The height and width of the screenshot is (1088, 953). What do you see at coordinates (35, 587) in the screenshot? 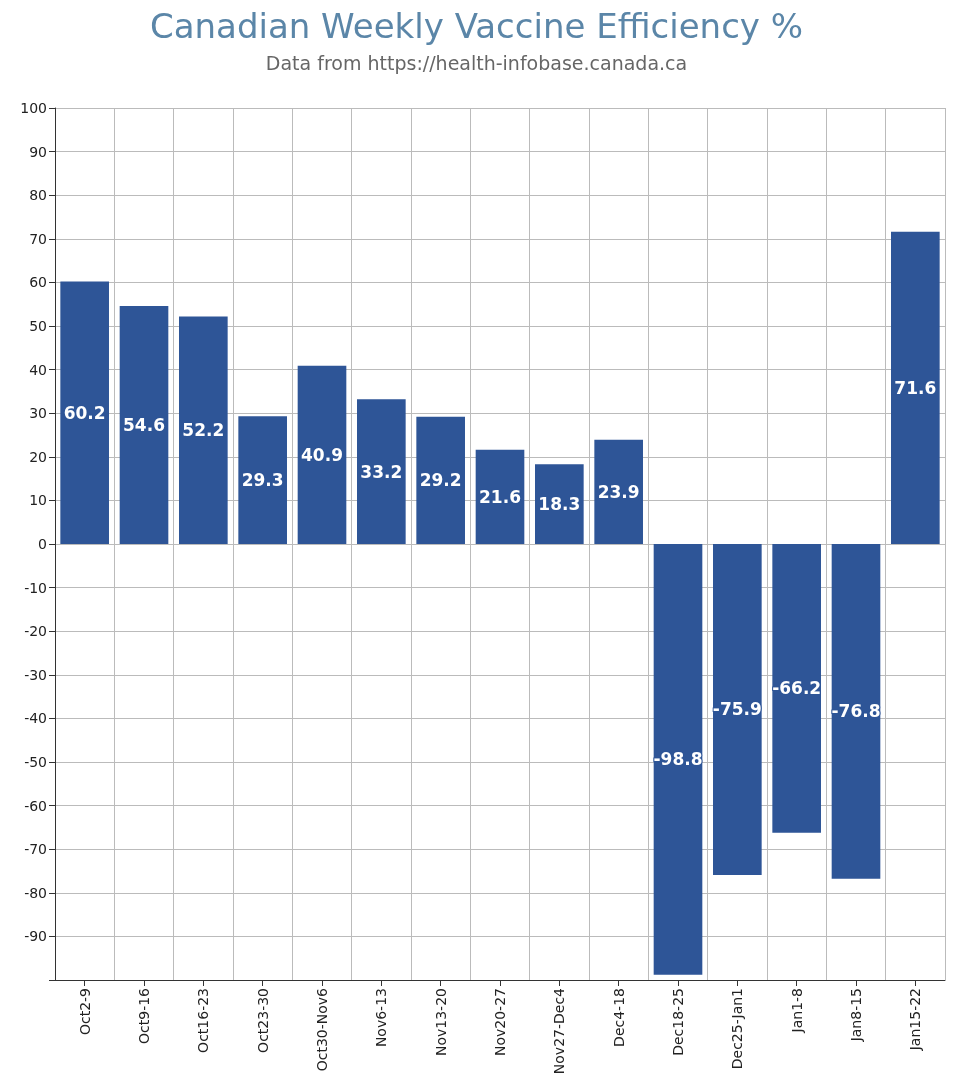
I see `y-tick-label: -10` at bounding box center [35, 587].